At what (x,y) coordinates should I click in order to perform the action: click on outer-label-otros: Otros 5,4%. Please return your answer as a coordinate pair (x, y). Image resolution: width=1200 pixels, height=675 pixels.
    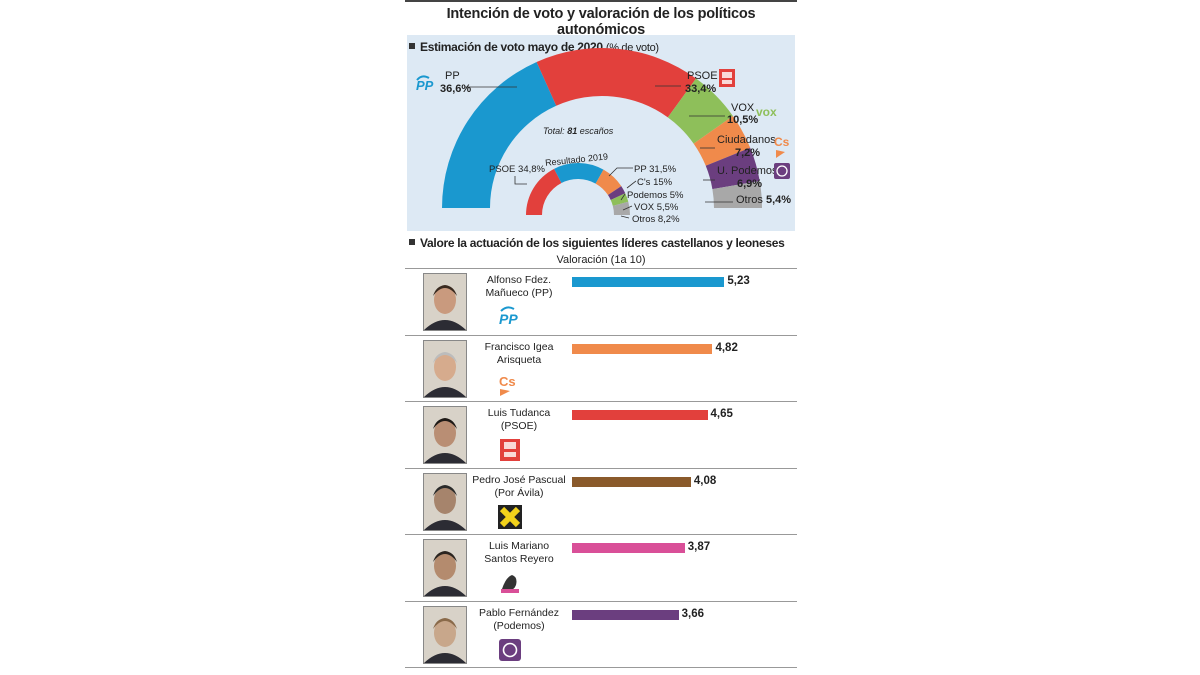
    Looking at the image, I should click on (763, 200).